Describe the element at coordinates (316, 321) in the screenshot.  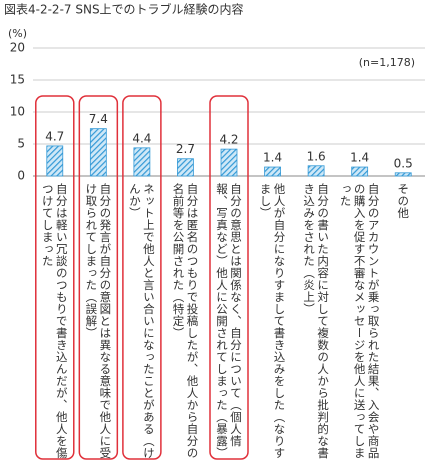
I see `x-tick-label: 自分の書いた内容に対して複数の人から批判的な書き込みをされた（炎上）` at that location.